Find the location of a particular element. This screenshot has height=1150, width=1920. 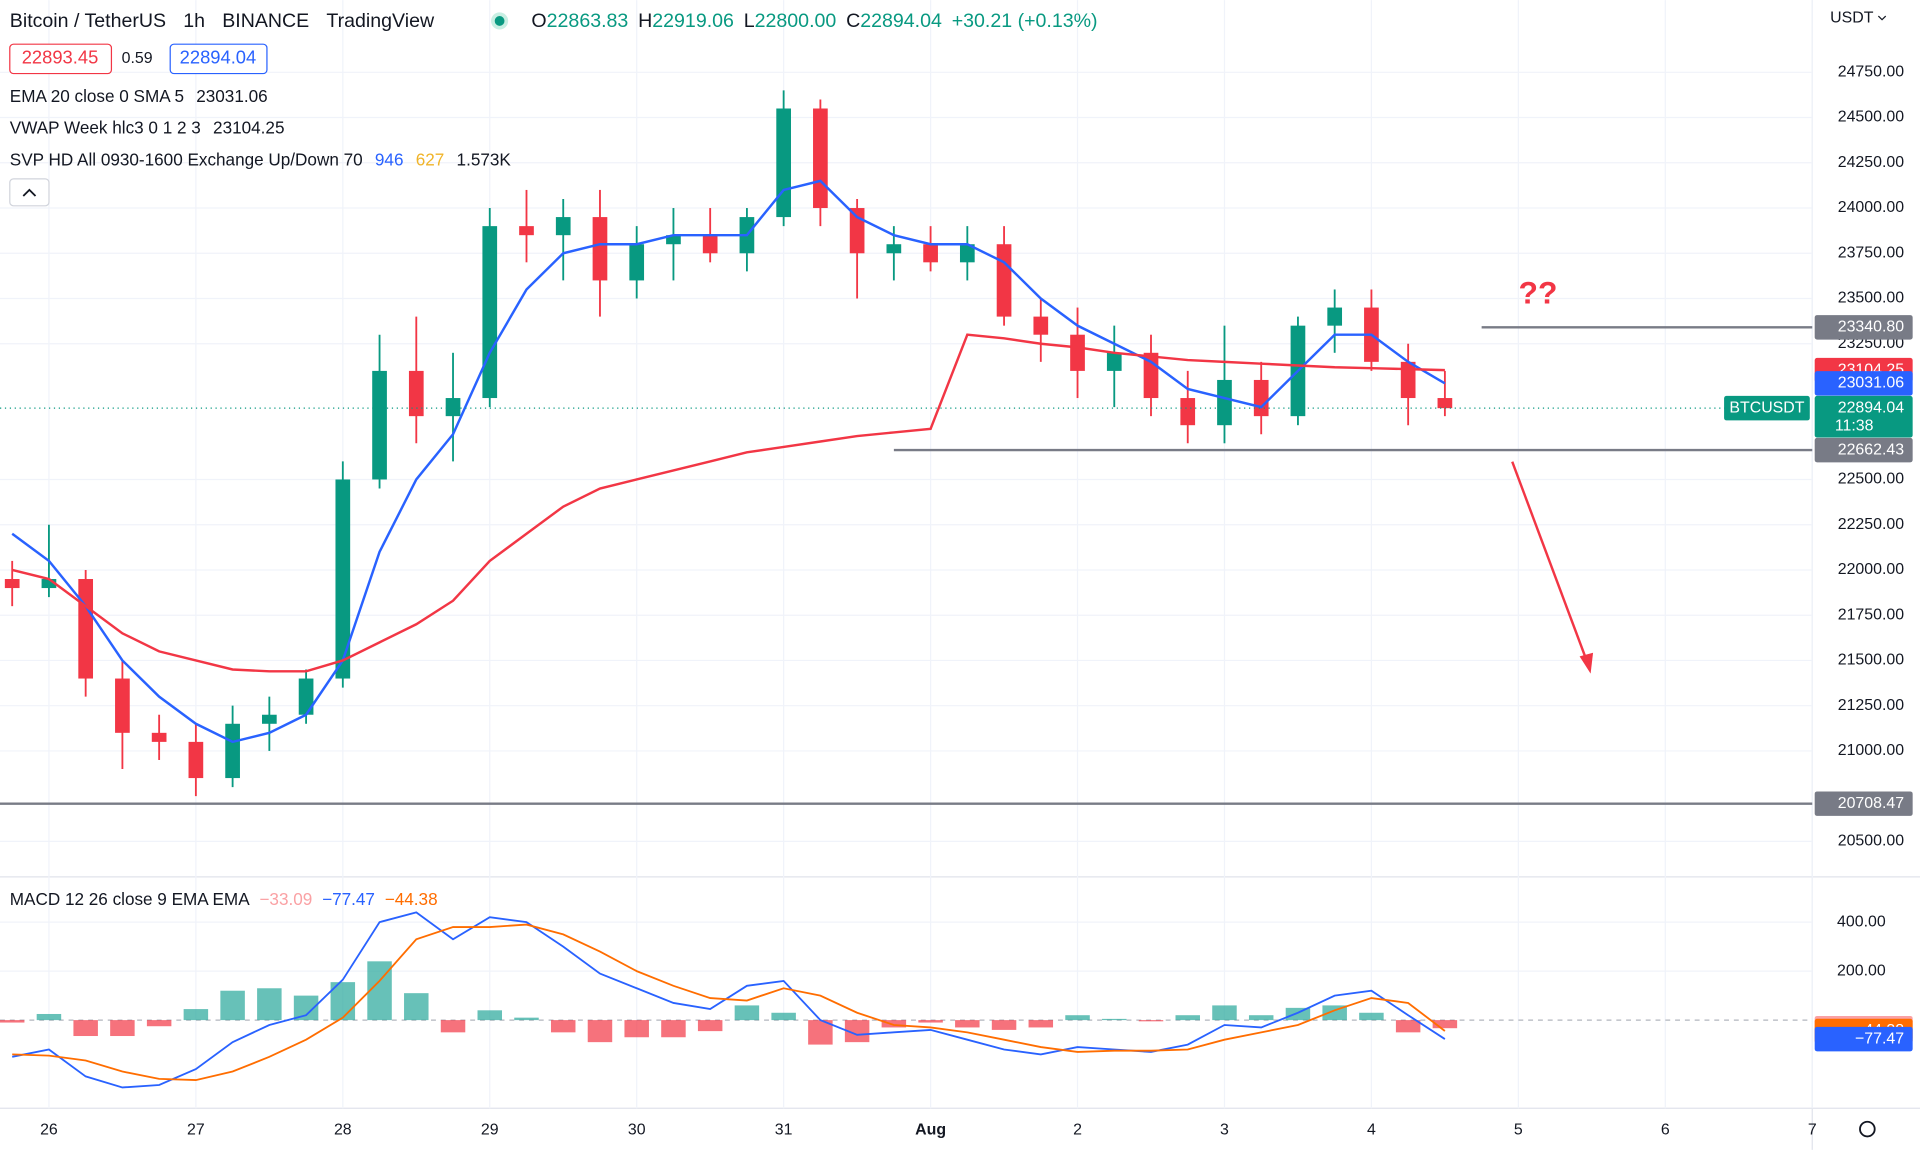

ohlc-key: O is located at coordinates (538, 21).